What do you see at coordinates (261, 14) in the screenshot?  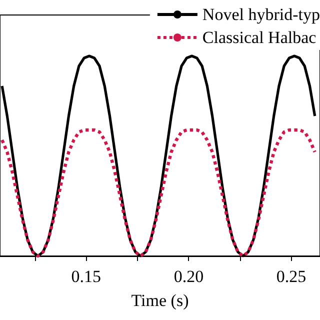 I see `legend-label: Novel hybrid-typ` at bounding box center [261, 14].